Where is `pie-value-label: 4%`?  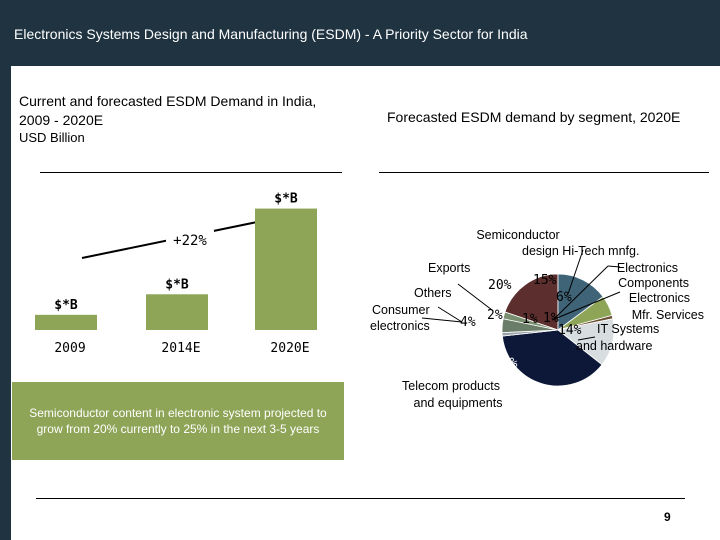
pie-value-label: 4% is located at coordinates (468, 322).